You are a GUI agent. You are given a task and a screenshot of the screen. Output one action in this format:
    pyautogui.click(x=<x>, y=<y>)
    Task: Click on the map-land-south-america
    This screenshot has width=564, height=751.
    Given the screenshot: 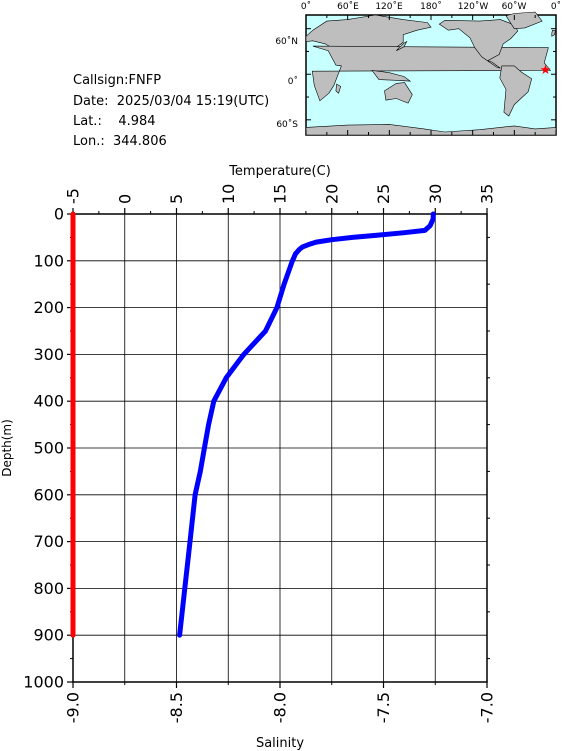 What is the action you would take?
    pyautogui.click(x=516, y=91)
    